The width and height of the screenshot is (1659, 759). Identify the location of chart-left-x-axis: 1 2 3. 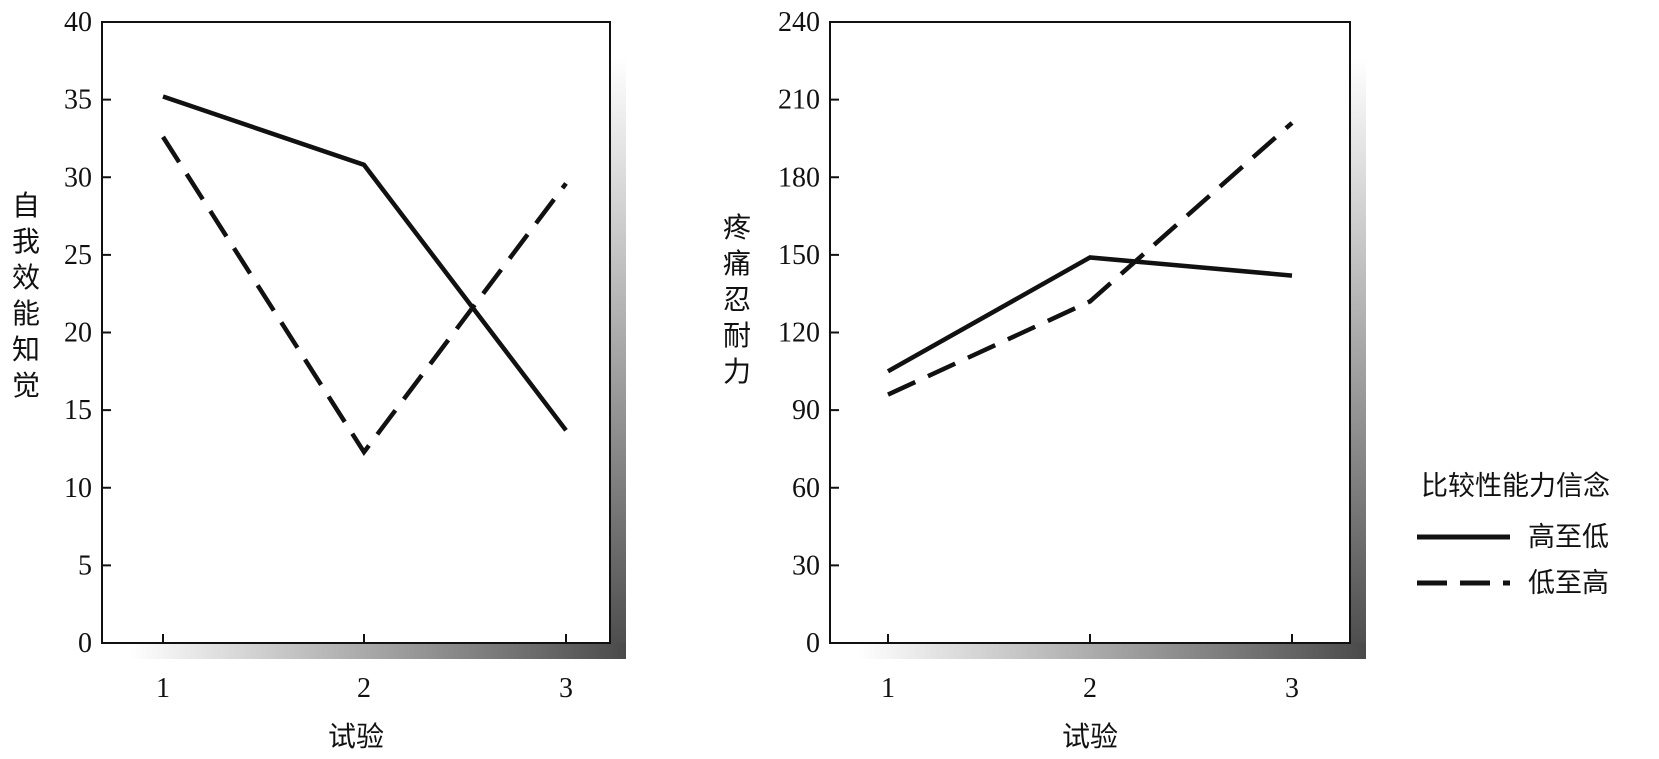
(364, 669).